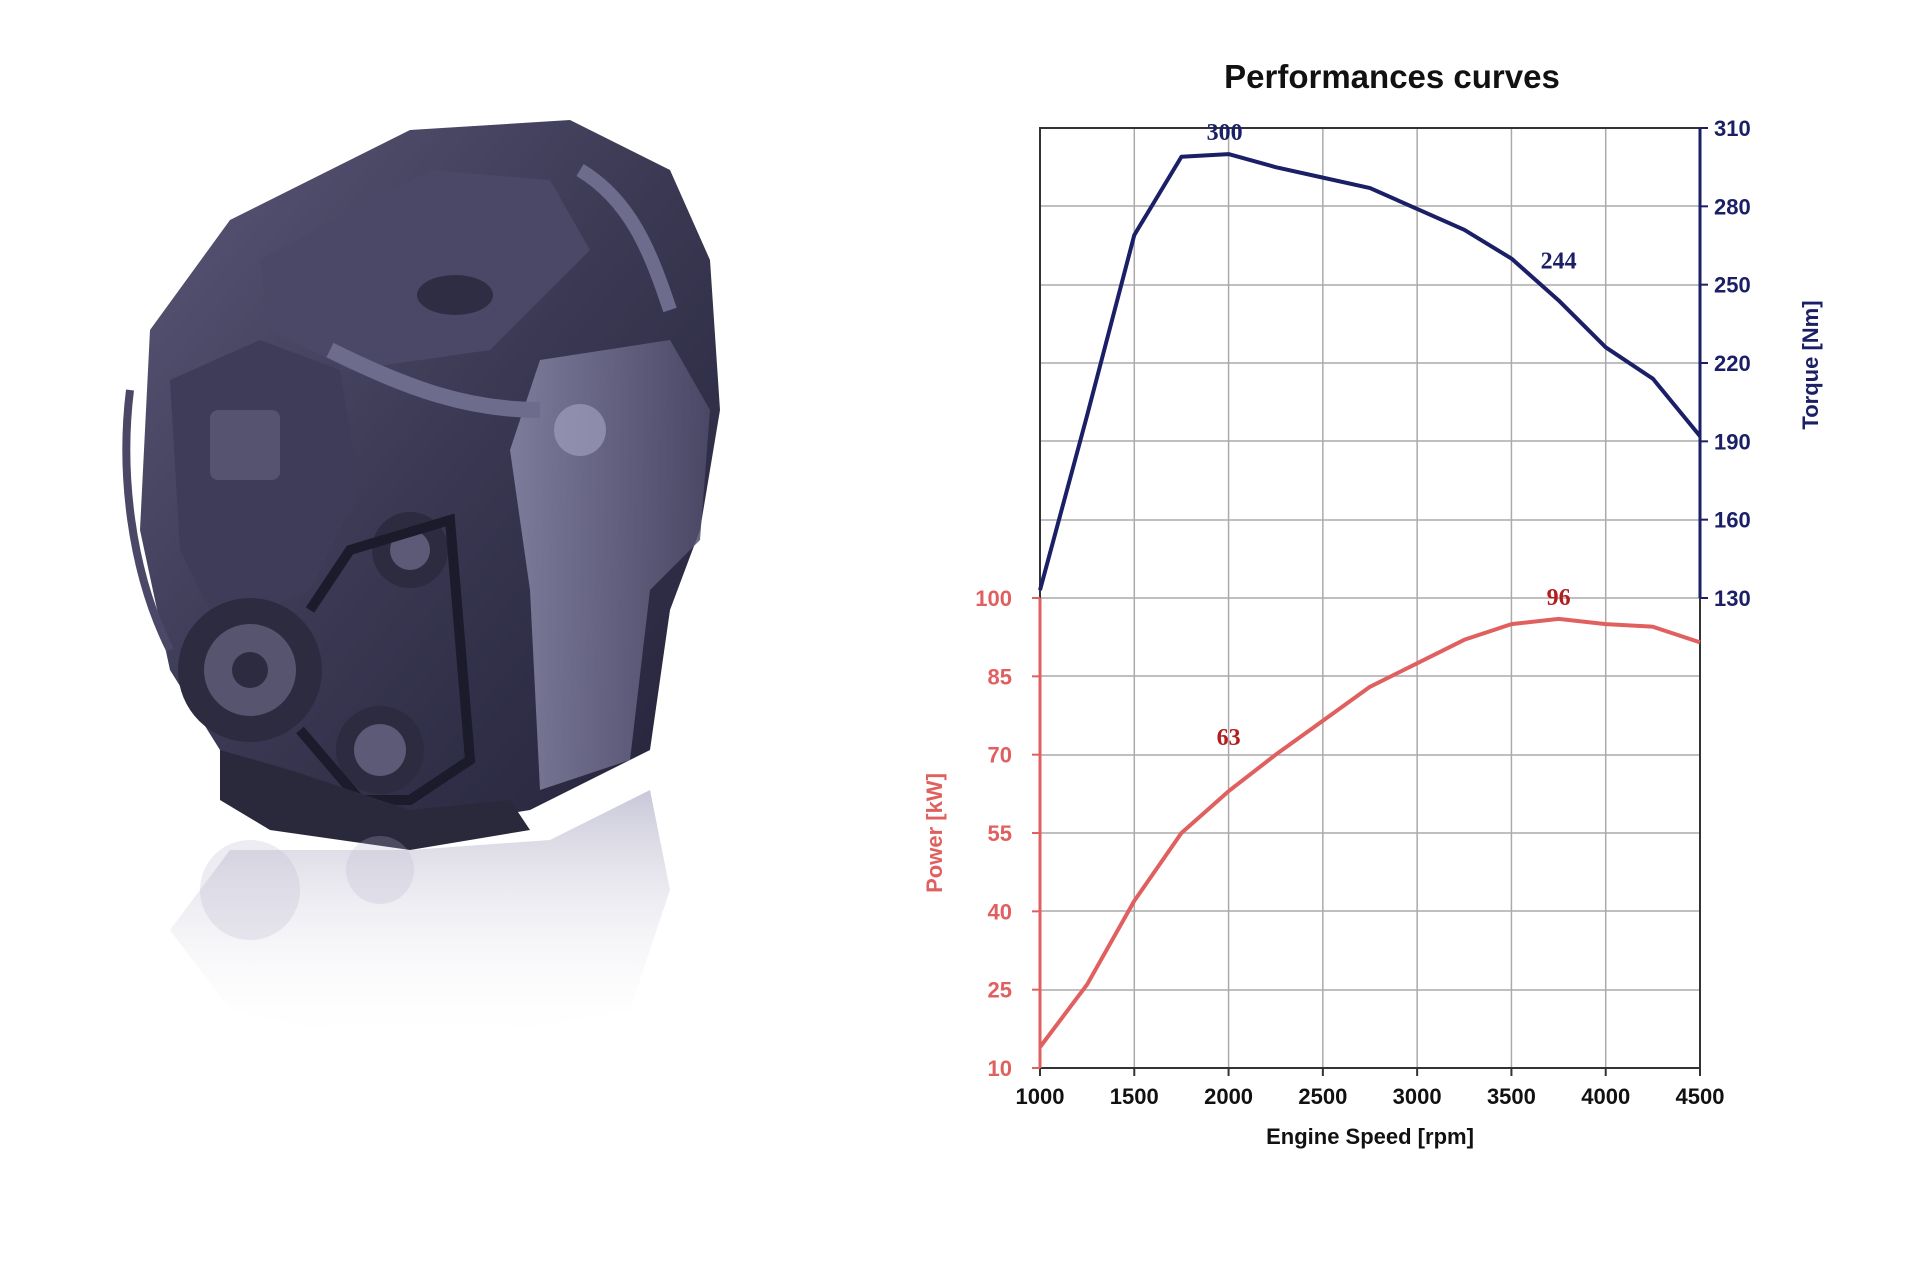 This screenshot has height=1280, width=1920. What do you see at coordinates (934, 833) in the screenshot?
I see `power-axis-label: Power [kW]` at bounding box center [934, 833].